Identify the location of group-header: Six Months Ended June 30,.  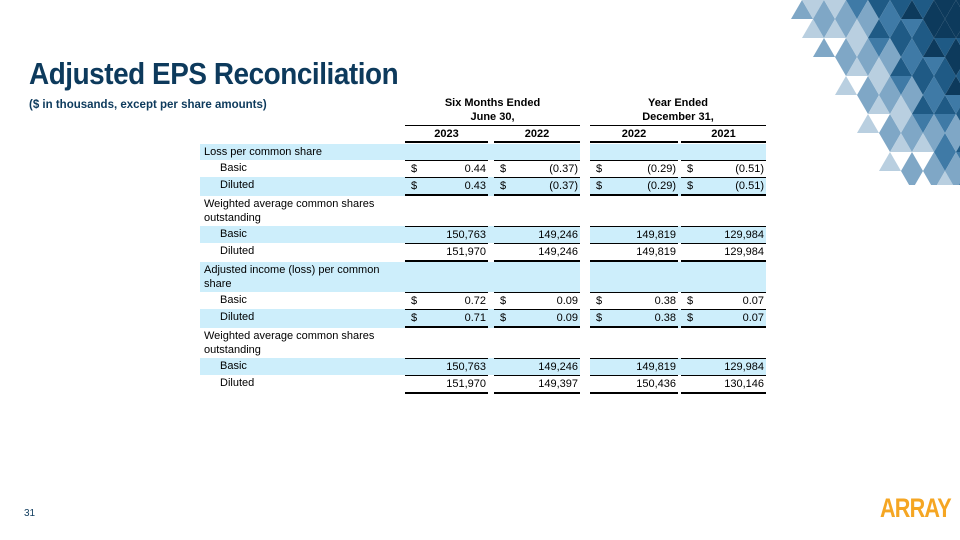
(492, 111).